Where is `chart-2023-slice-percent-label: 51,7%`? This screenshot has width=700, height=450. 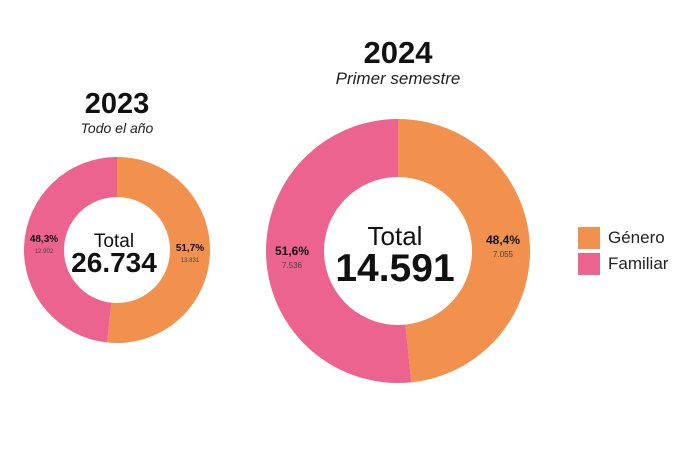
chart-2023-slice-percent-label: 51,7% is located at coordinates (190, 248).